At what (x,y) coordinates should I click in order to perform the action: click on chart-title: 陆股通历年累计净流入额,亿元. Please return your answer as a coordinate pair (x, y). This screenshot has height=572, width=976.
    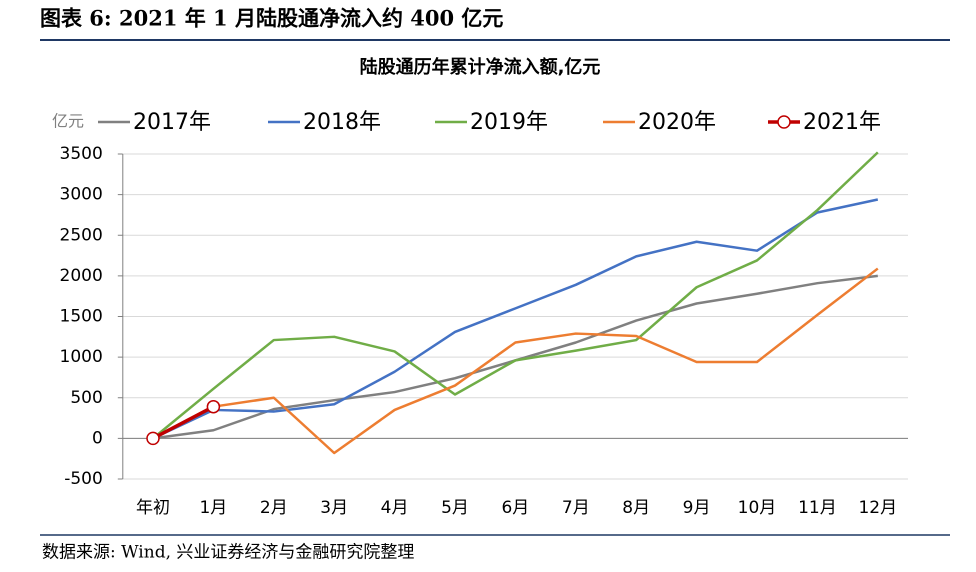
    Looking at the image, I should click on (480, 67).